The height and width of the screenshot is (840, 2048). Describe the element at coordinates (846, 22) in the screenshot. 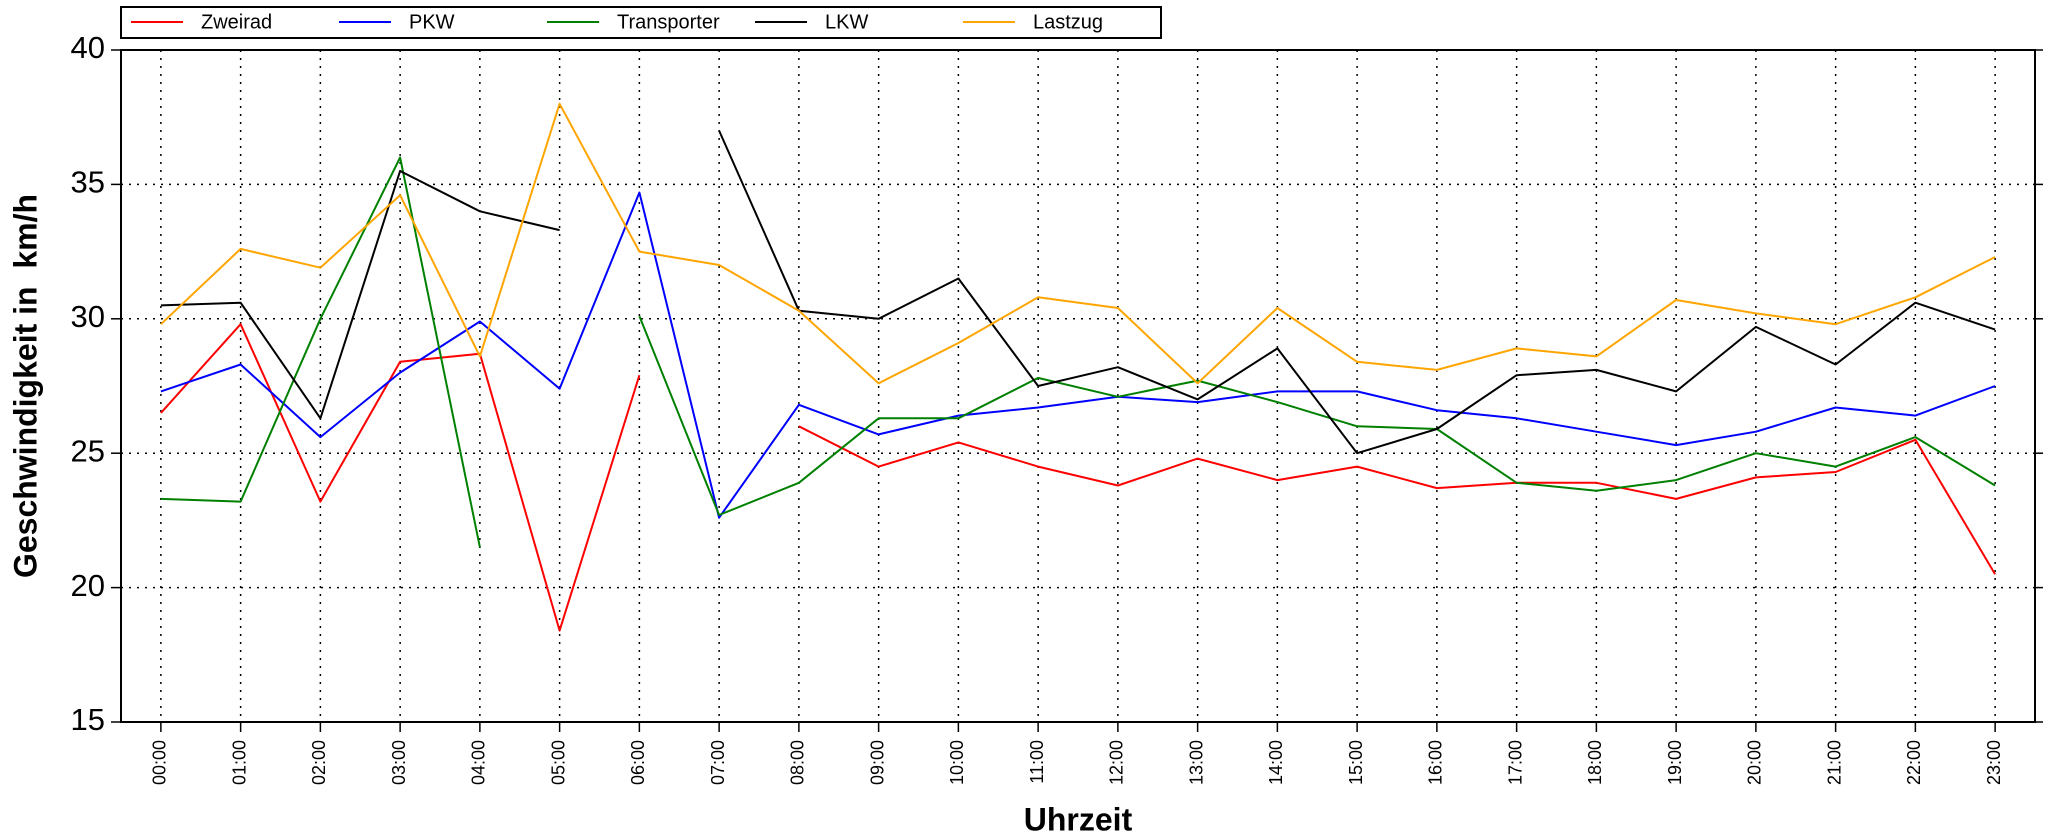

I see `legend-label: LKW` at that location.